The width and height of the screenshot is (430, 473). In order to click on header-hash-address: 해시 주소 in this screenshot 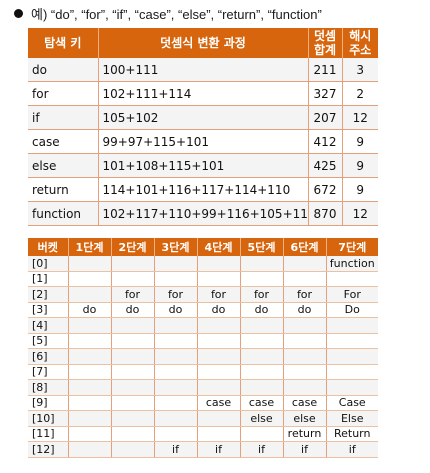, I will do `click(359, 43)`.